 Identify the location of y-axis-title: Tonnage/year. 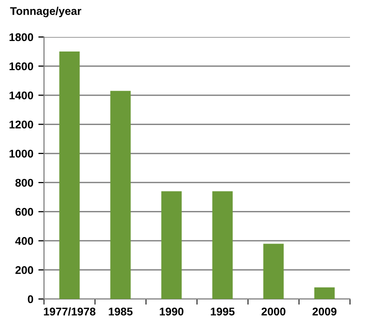
(46, 12).